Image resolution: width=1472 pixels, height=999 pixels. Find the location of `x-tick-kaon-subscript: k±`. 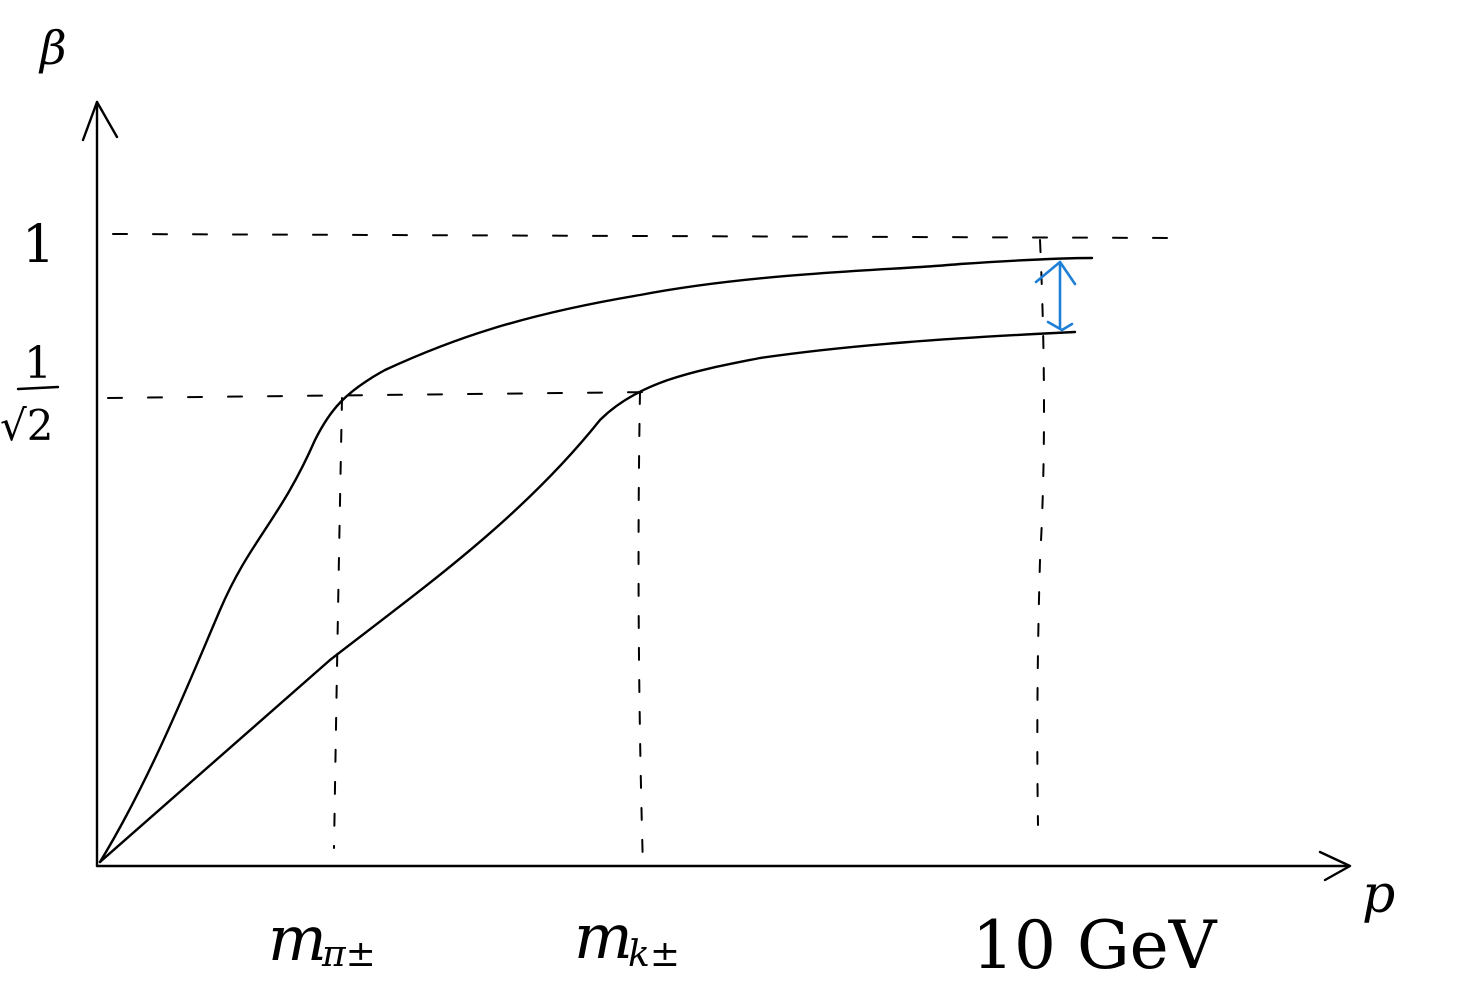

x-tick-kaon-subscript: k± is located at coordinates (654, 954).